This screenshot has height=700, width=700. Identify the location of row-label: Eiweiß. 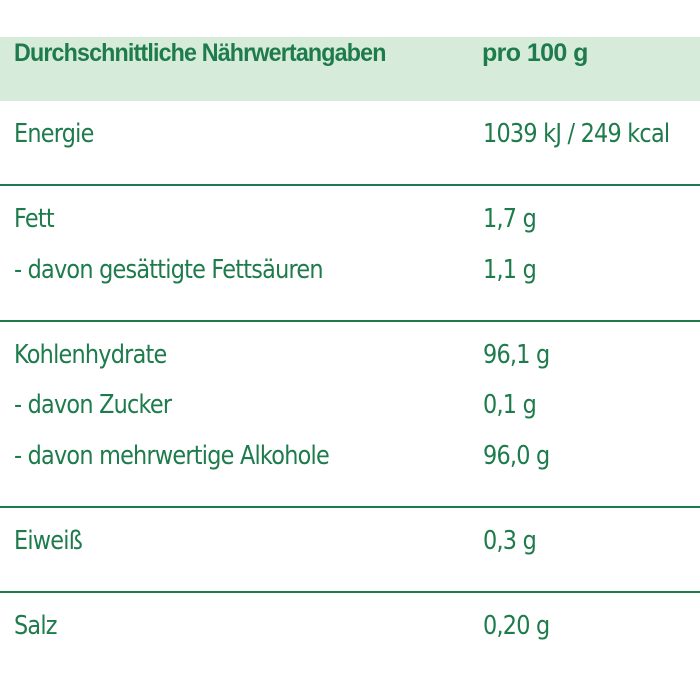
(48, 541).